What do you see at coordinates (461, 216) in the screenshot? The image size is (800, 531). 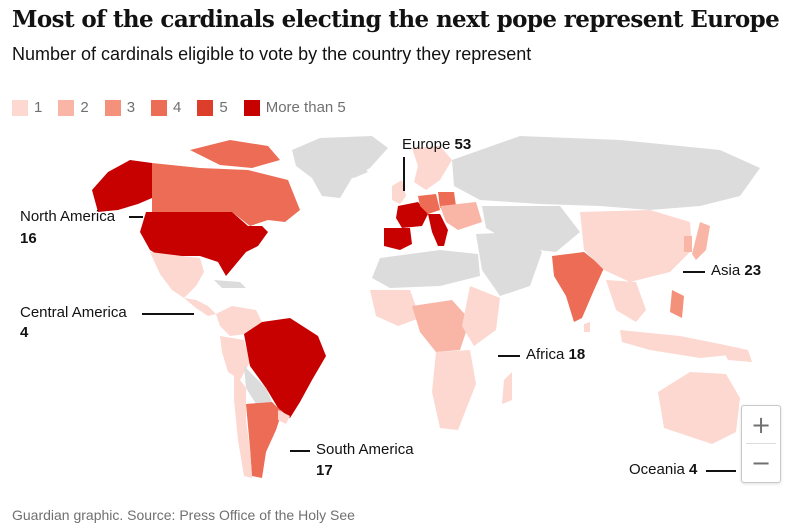 I see `country-eastern-europe` at bounding box center [461, 216].